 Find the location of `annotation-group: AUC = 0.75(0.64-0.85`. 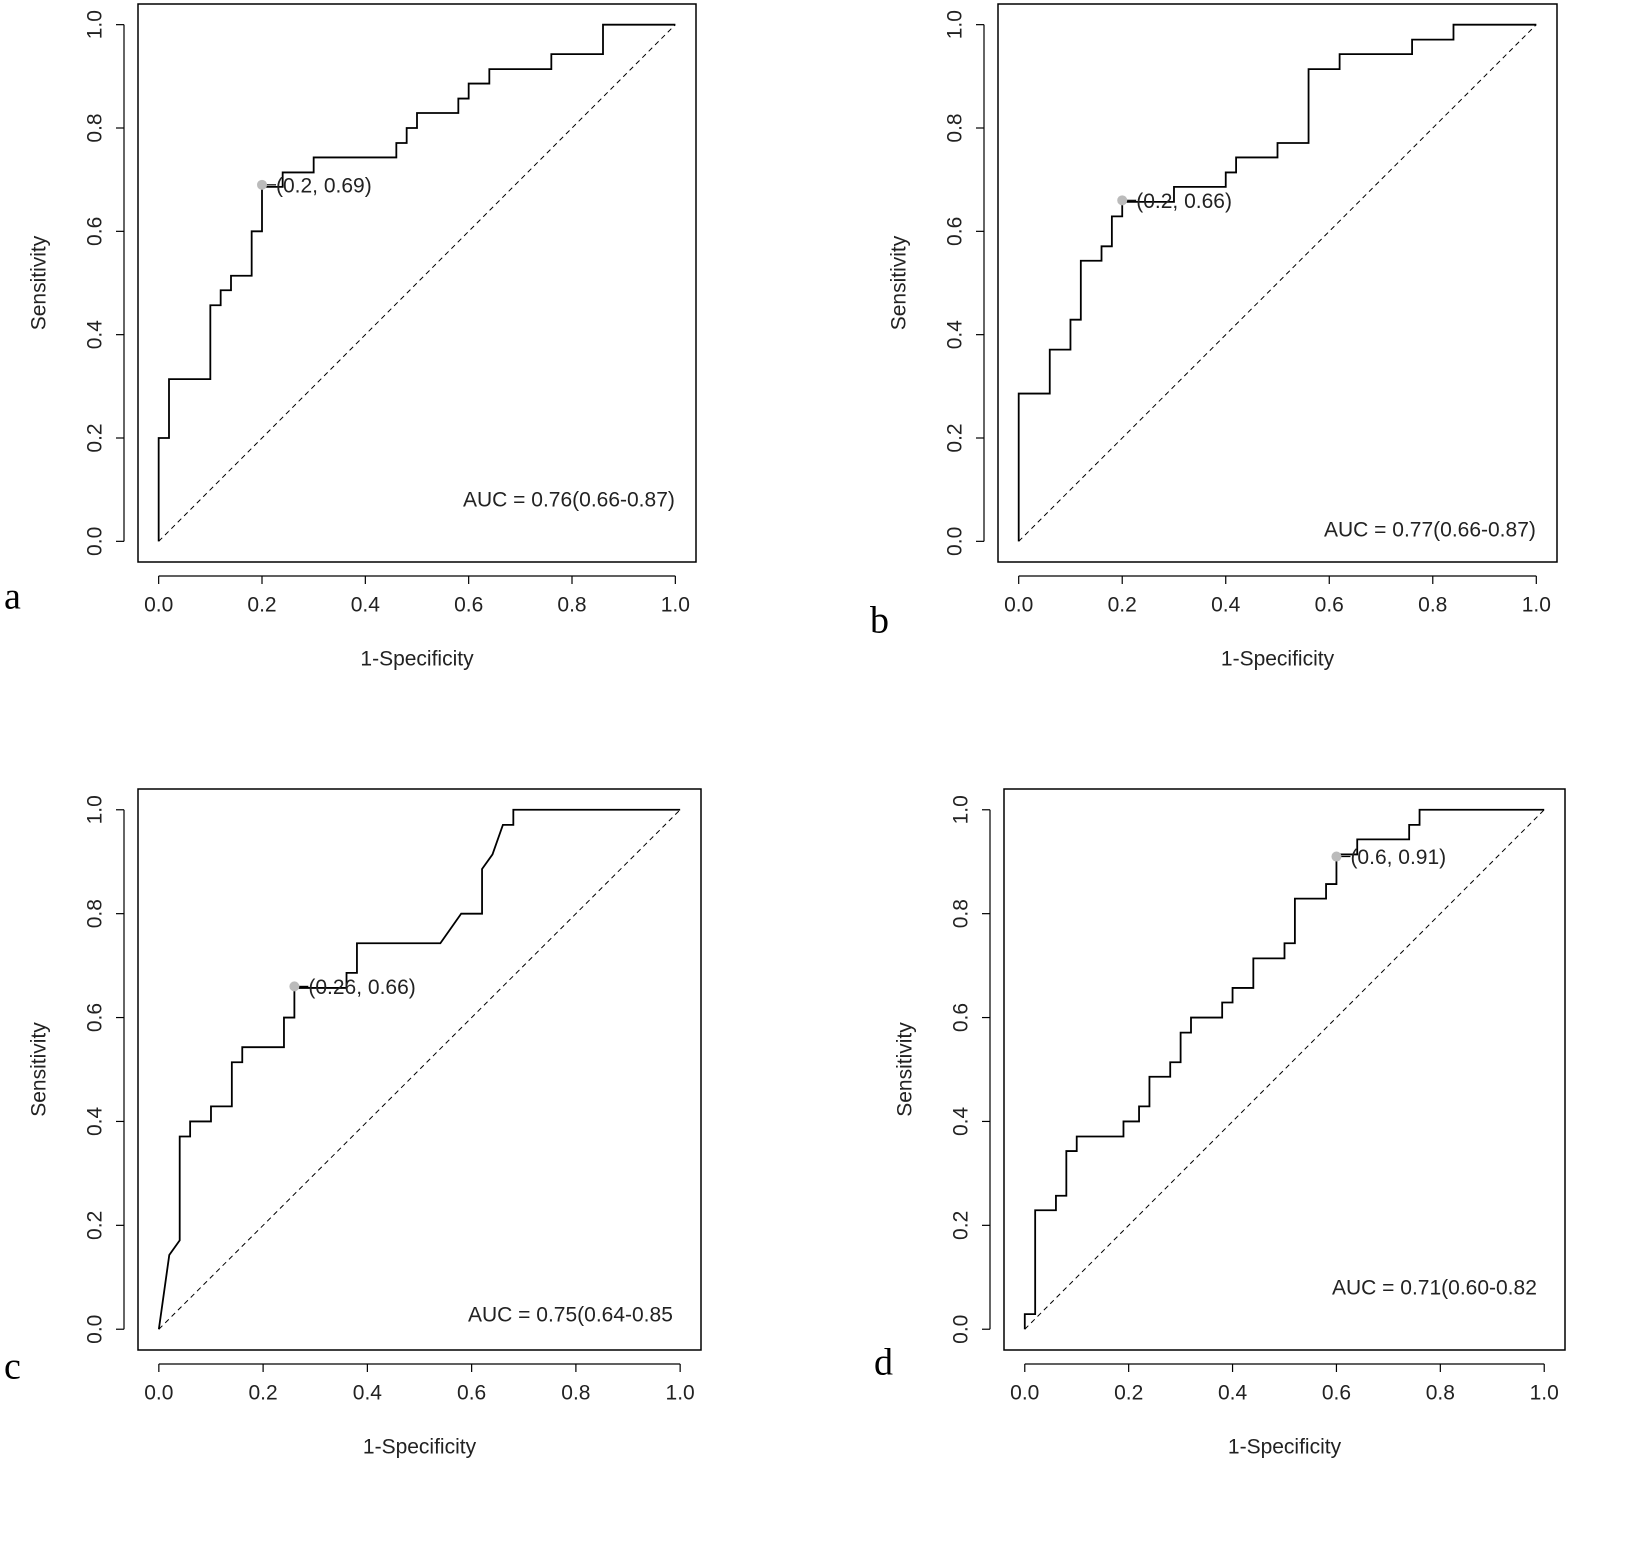

annotation-group: AUC = 0.75(0.64-0.85 is located at coordinates (570, 1315).